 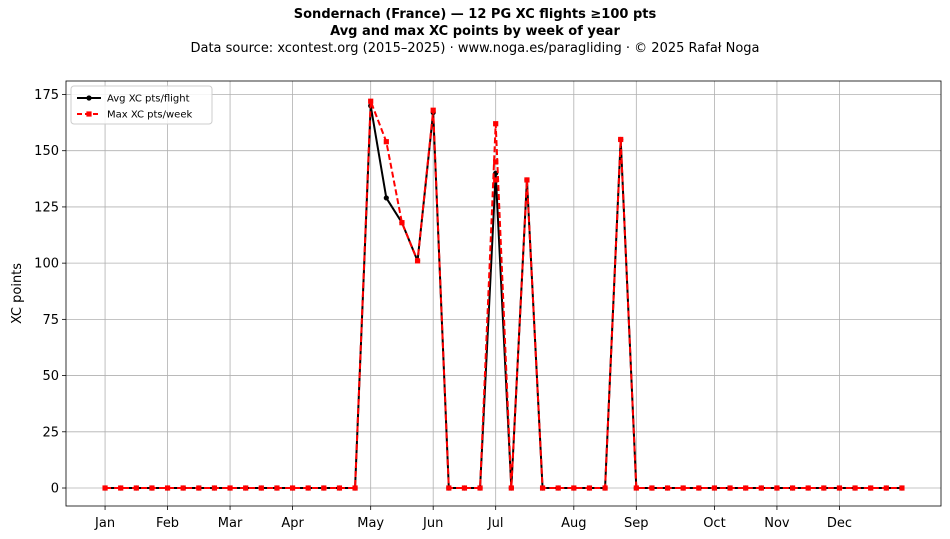 I want to click on y-axis-label: XC points, so click(x=17, y=293).